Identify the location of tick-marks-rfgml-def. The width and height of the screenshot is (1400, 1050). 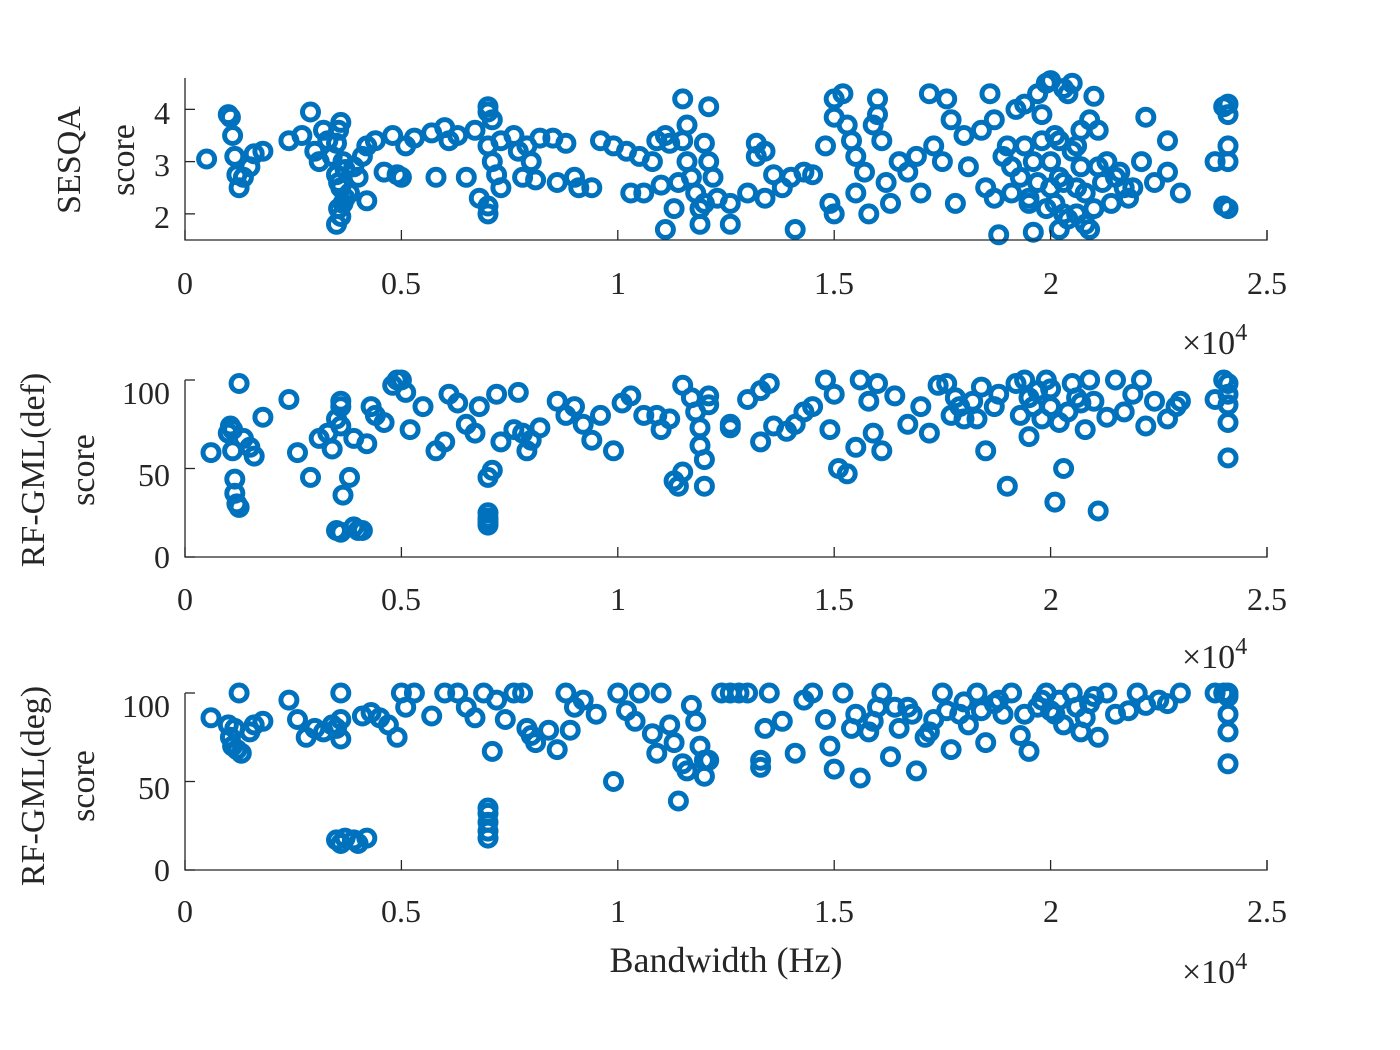
(726, 468).